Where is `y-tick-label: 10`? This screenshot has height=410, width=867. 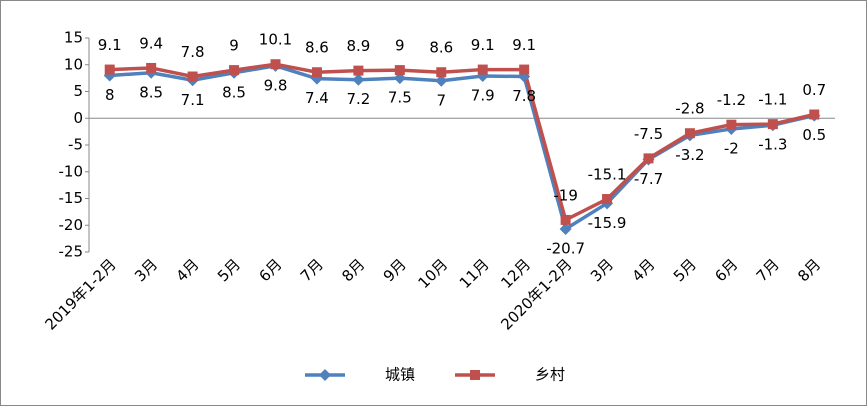
y-tick-label: 10 is located at coordinates (73, 64).